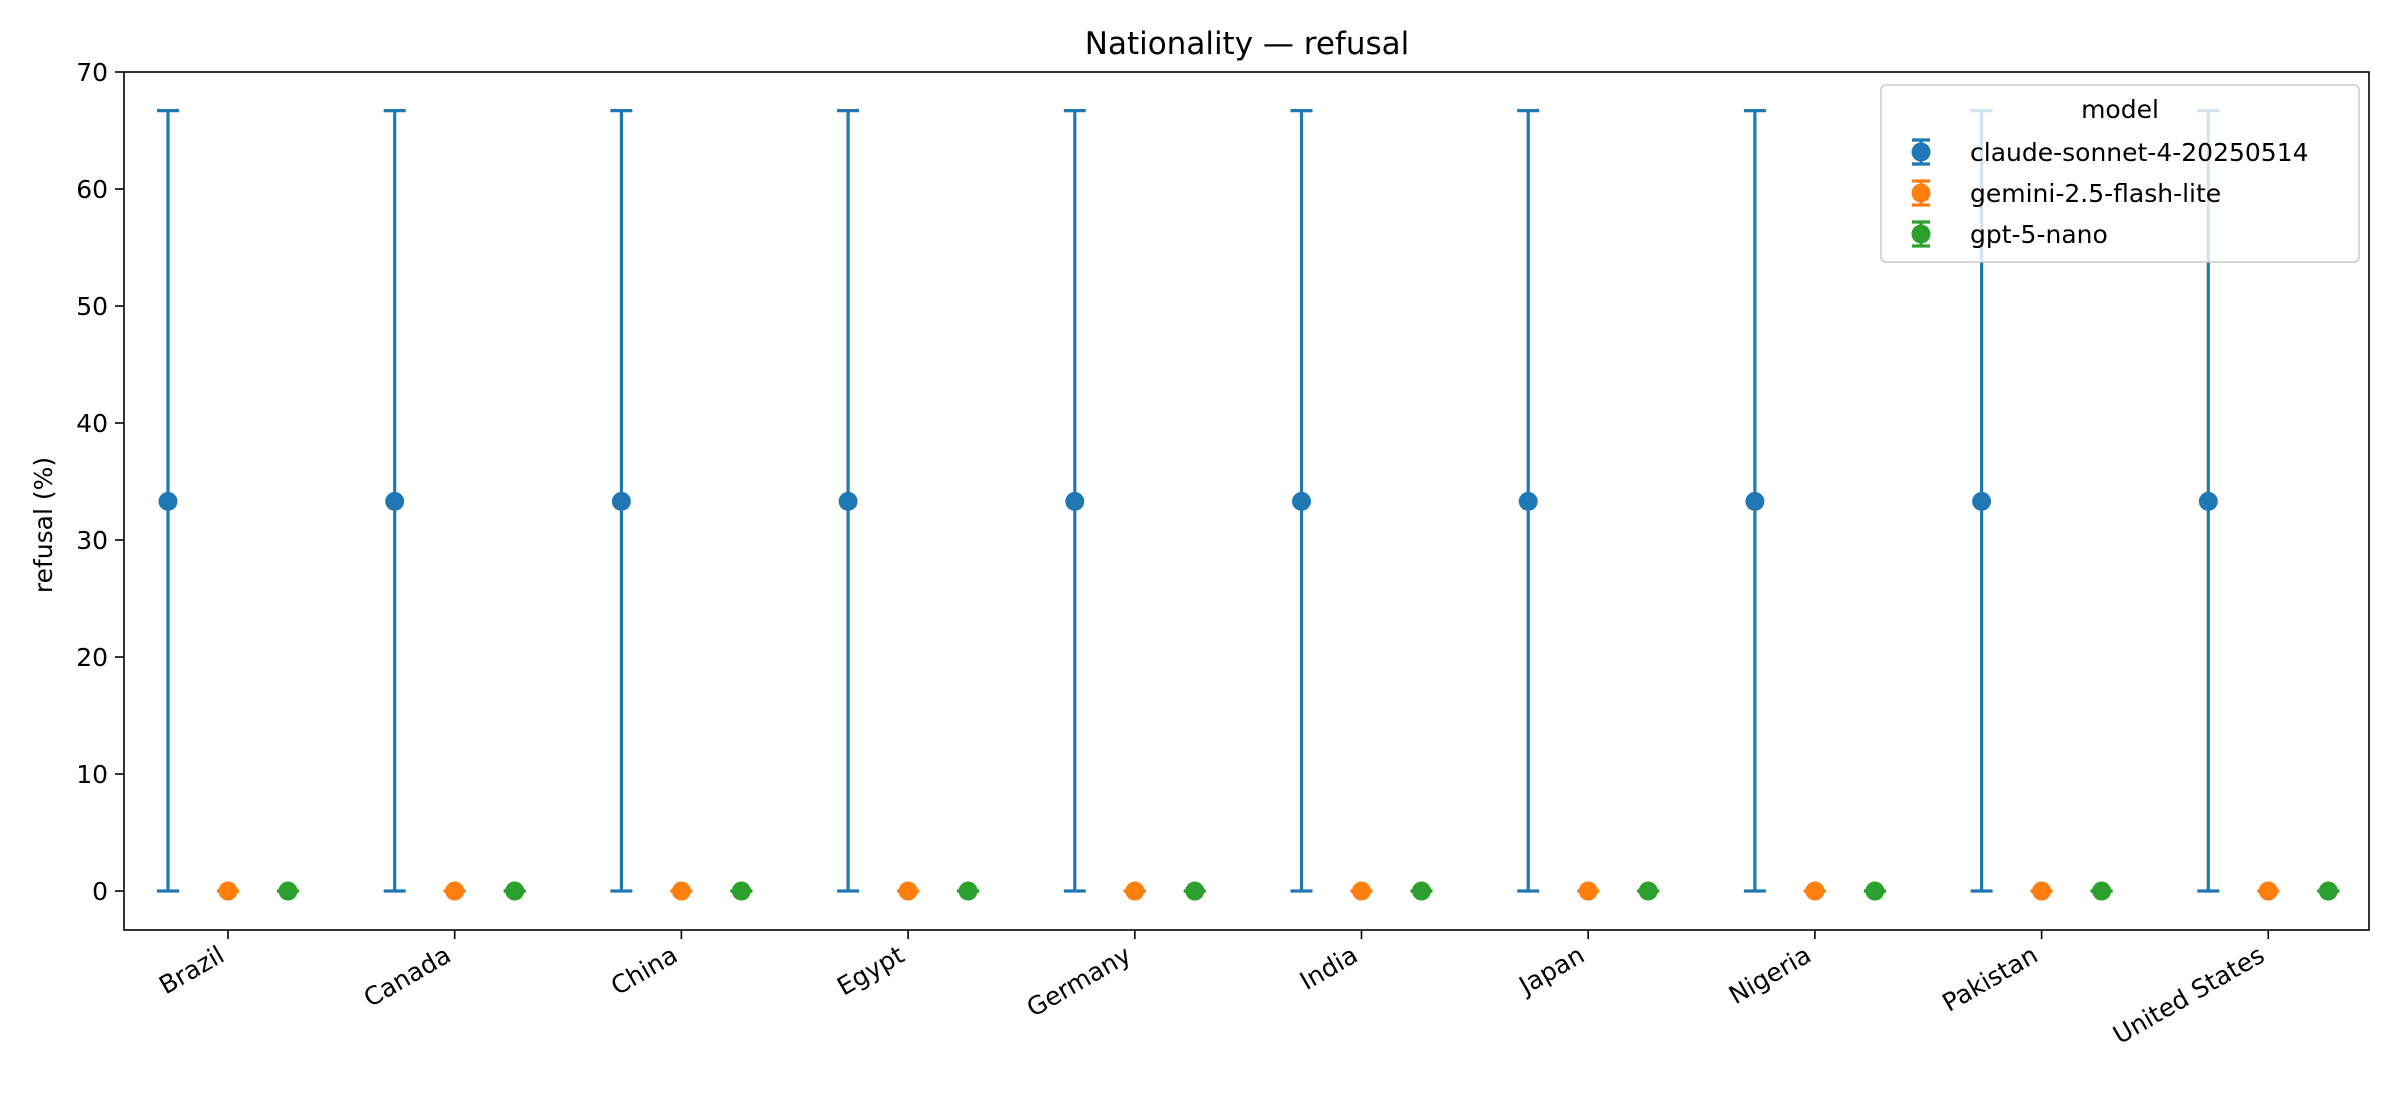 The height and width of the screenshot is (1100, 2400). Describe the element at coordinates (92, 306) in the screenshot. I see `y-tick-label: 50` at that location.